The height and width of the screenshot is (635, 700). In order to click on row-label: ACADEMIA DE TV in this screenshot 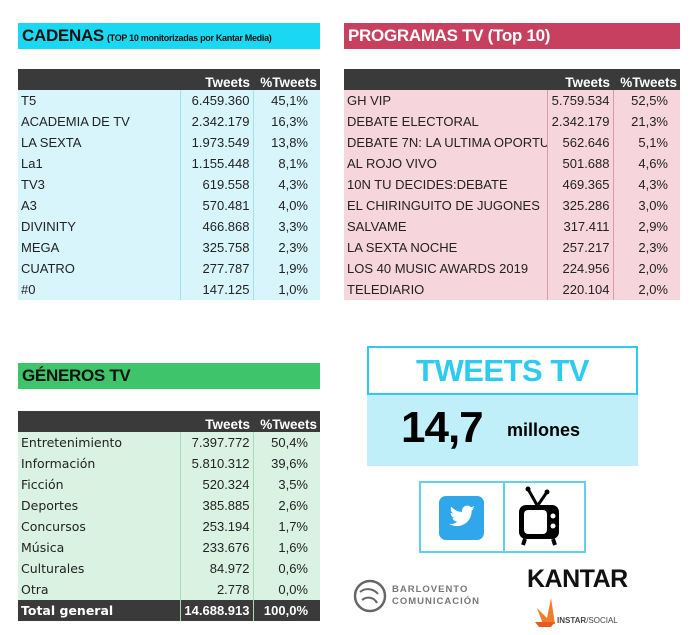, I will do `click(99, 121)`.